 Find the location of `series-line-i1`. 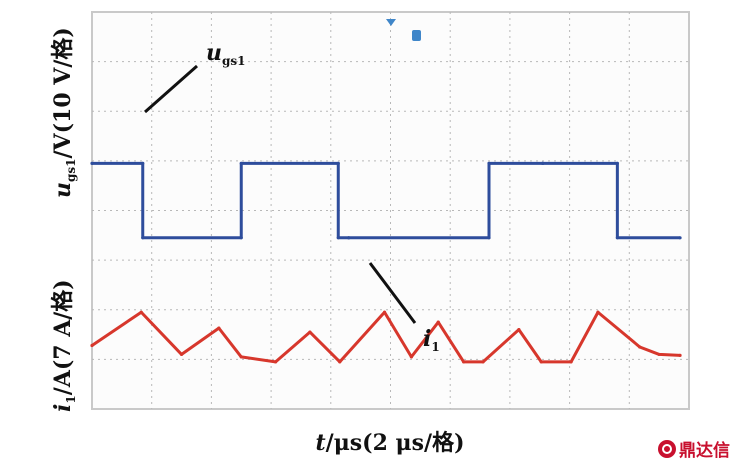

series-line-i1 is located at coordinates (386, 337).